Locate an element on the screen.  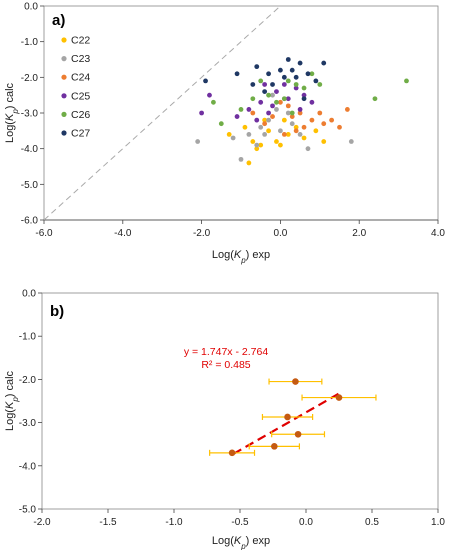
panel-a-label: a) is located at coordinates (58, 20).